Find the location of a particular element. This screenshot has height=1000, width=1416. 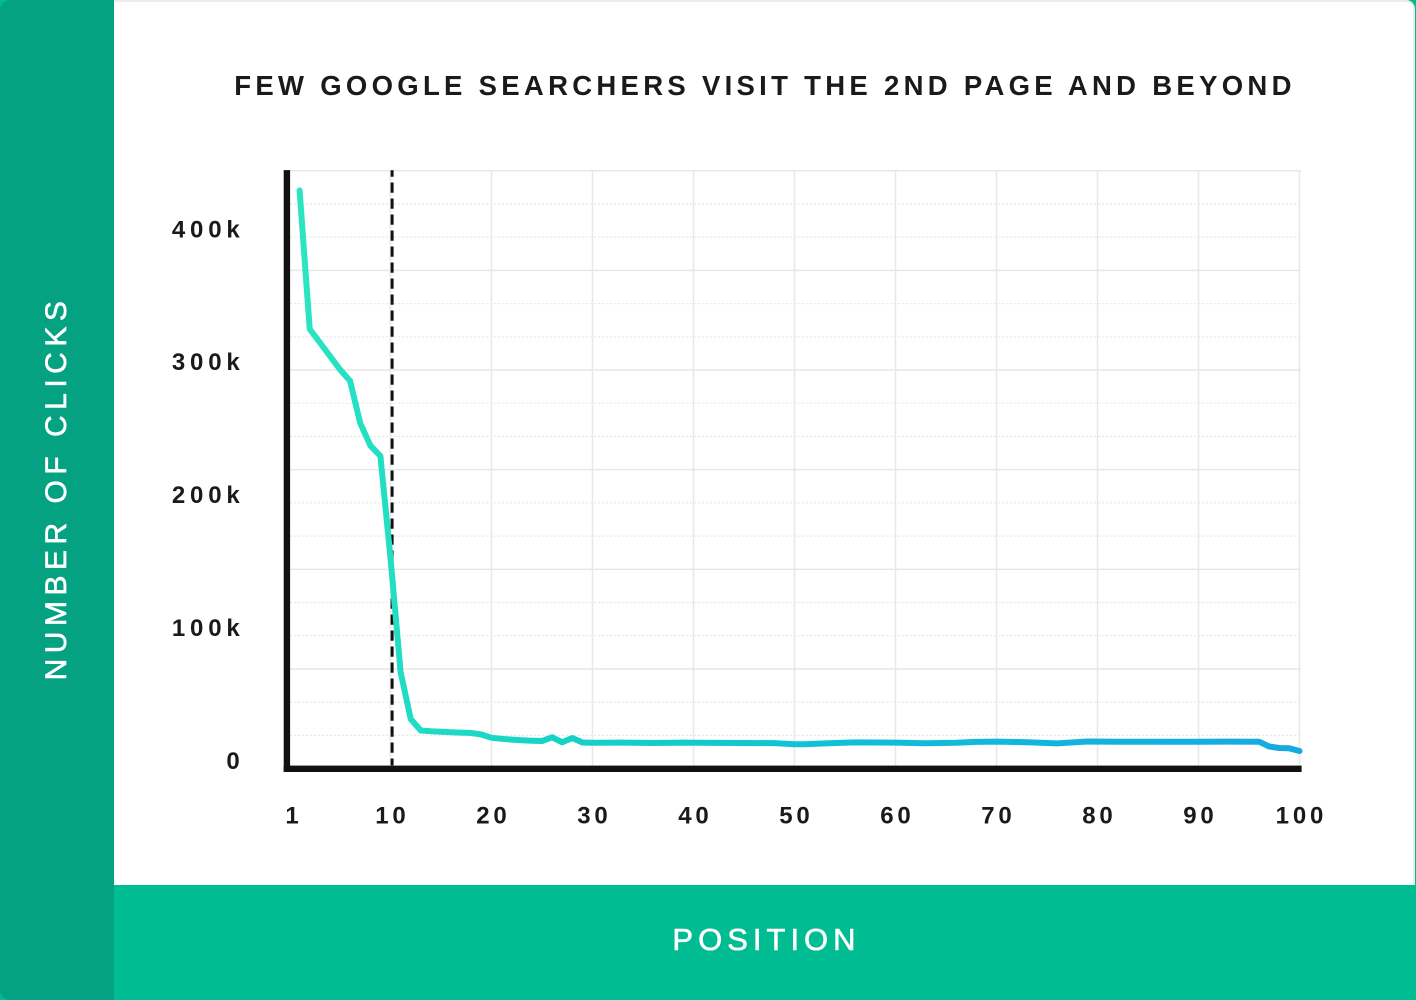

svg-text: 200k is located at coordinates (208, 495).